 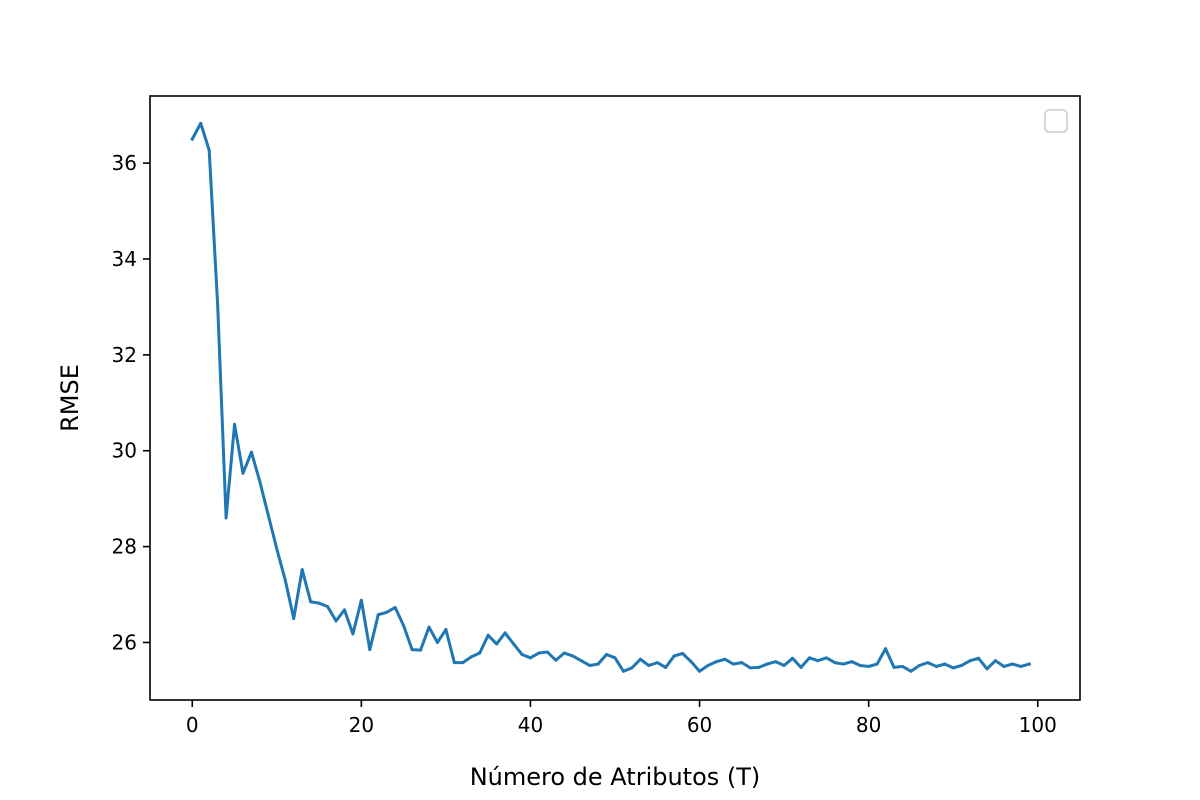 I want to click on y-tick-label: 30, so click(x=124, y=451).